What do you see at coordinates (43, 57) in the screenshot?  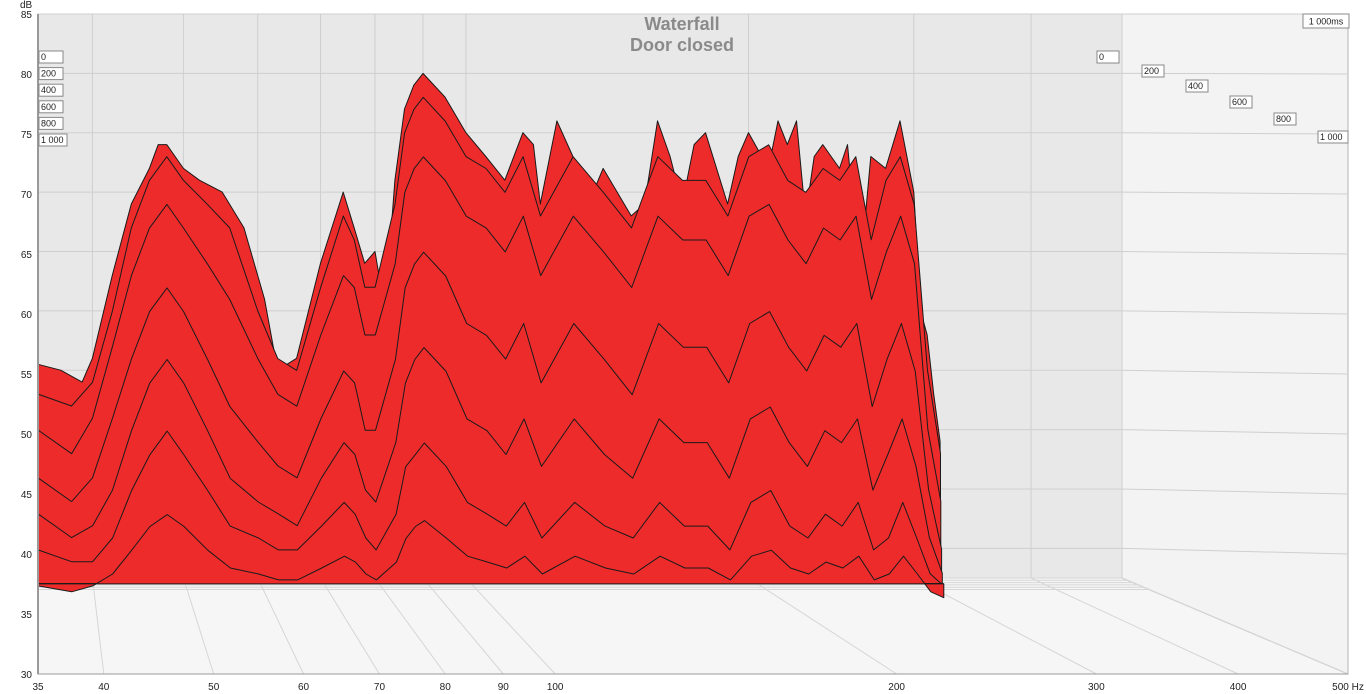 I see `time-label-left: 0` at bounding box center [43, 57].